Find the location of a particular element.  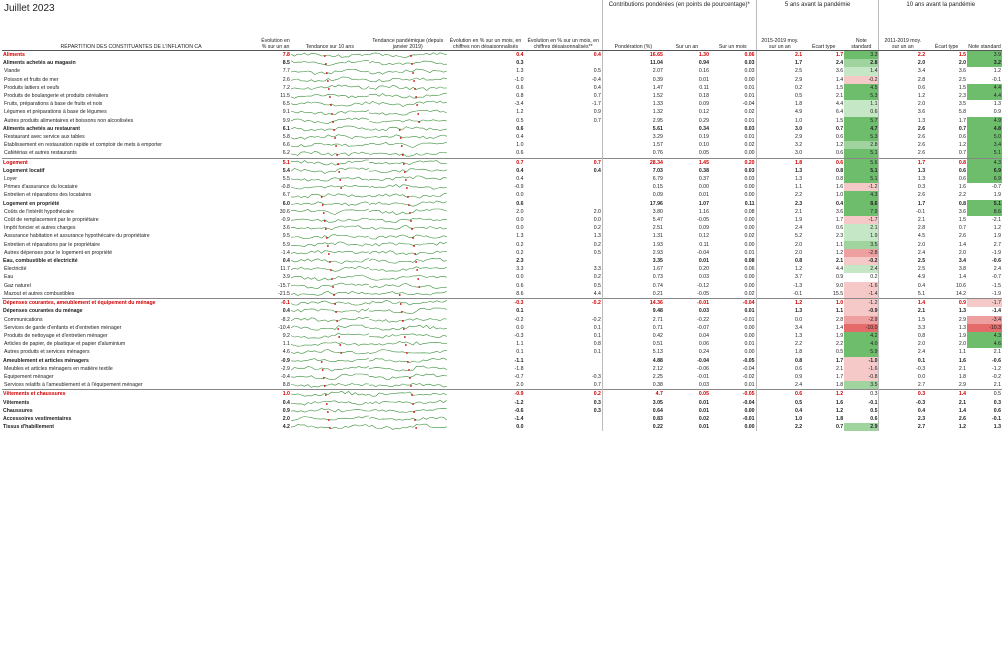

row-label: Impôt foncier et autres charges is located at coordinates (40, 228).